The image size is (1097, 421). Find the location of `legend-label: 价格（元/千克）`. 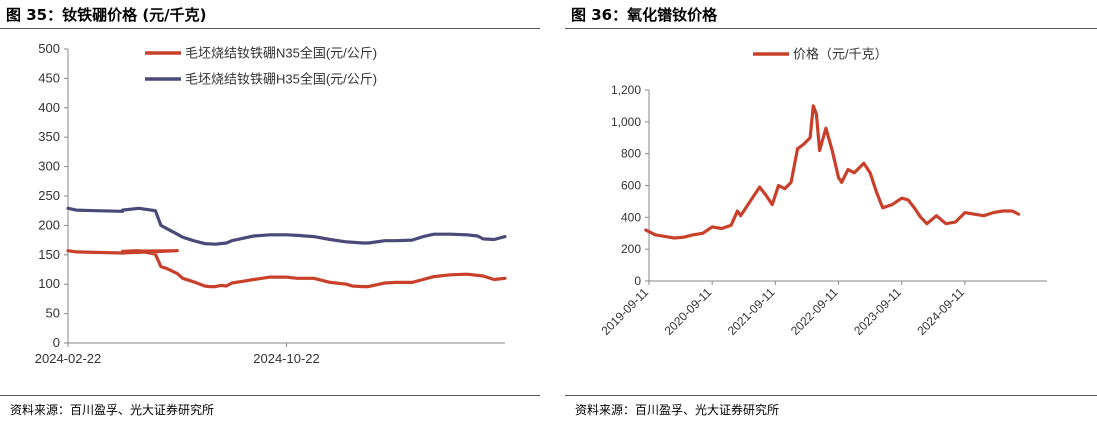

legend-label: 价格（元/千克） is located at coordinates (840, 54).